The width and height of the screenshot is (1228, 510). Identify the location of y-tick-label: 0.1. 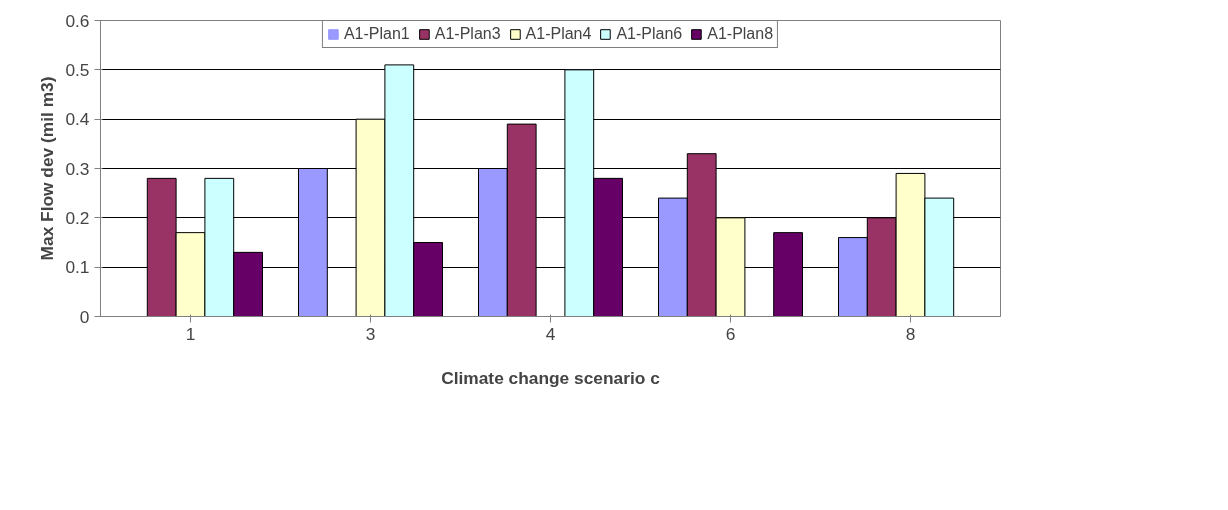
(77, 267).